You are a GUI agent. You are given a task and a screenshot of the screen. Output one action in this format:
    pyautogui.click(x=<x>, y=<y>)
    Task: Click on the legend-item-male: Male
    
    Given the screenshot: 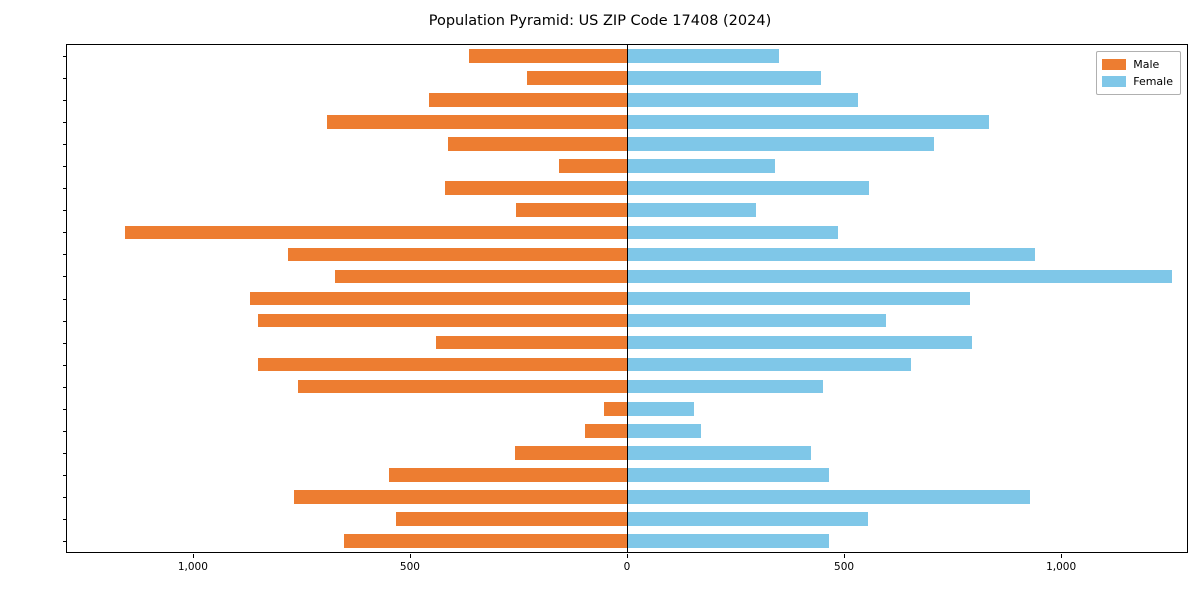 What is the action you would take?
    pyautogui.click(x=1137, y=64)
    